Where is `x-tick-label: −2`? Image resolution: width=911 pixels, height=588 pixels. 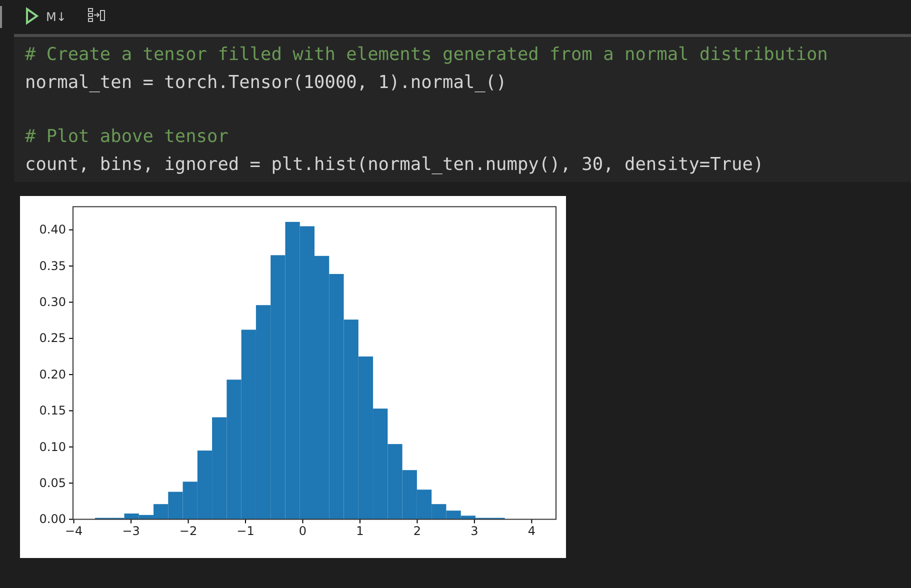 x-tick-label: −2 is located at coordinates (188, 531).